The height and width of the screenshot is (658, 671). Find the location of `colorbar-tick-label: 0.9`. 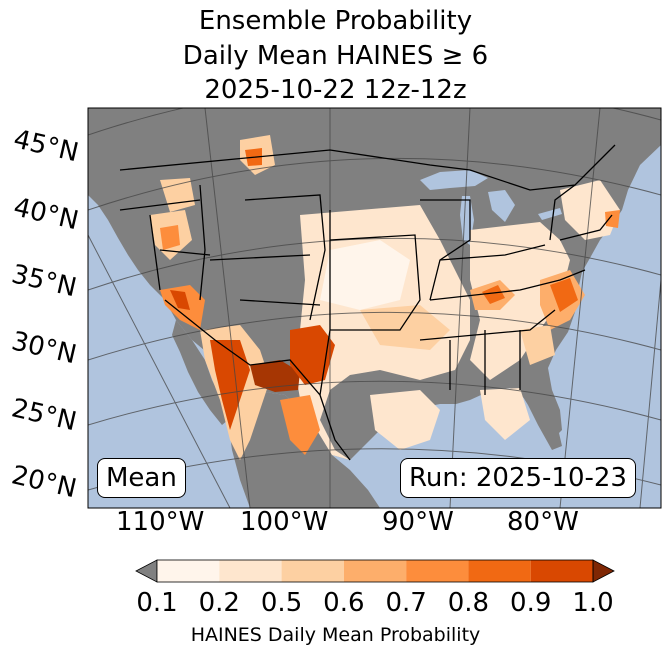

colorbar-tick-label: 0.9 is located at coordinates (531, 603).